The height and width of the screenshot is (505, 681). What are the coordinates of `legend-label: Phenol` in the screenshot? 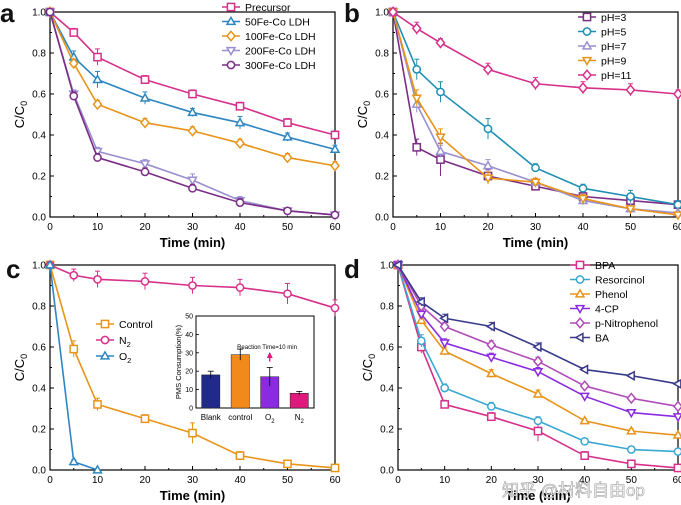 It's located at (611, 295).